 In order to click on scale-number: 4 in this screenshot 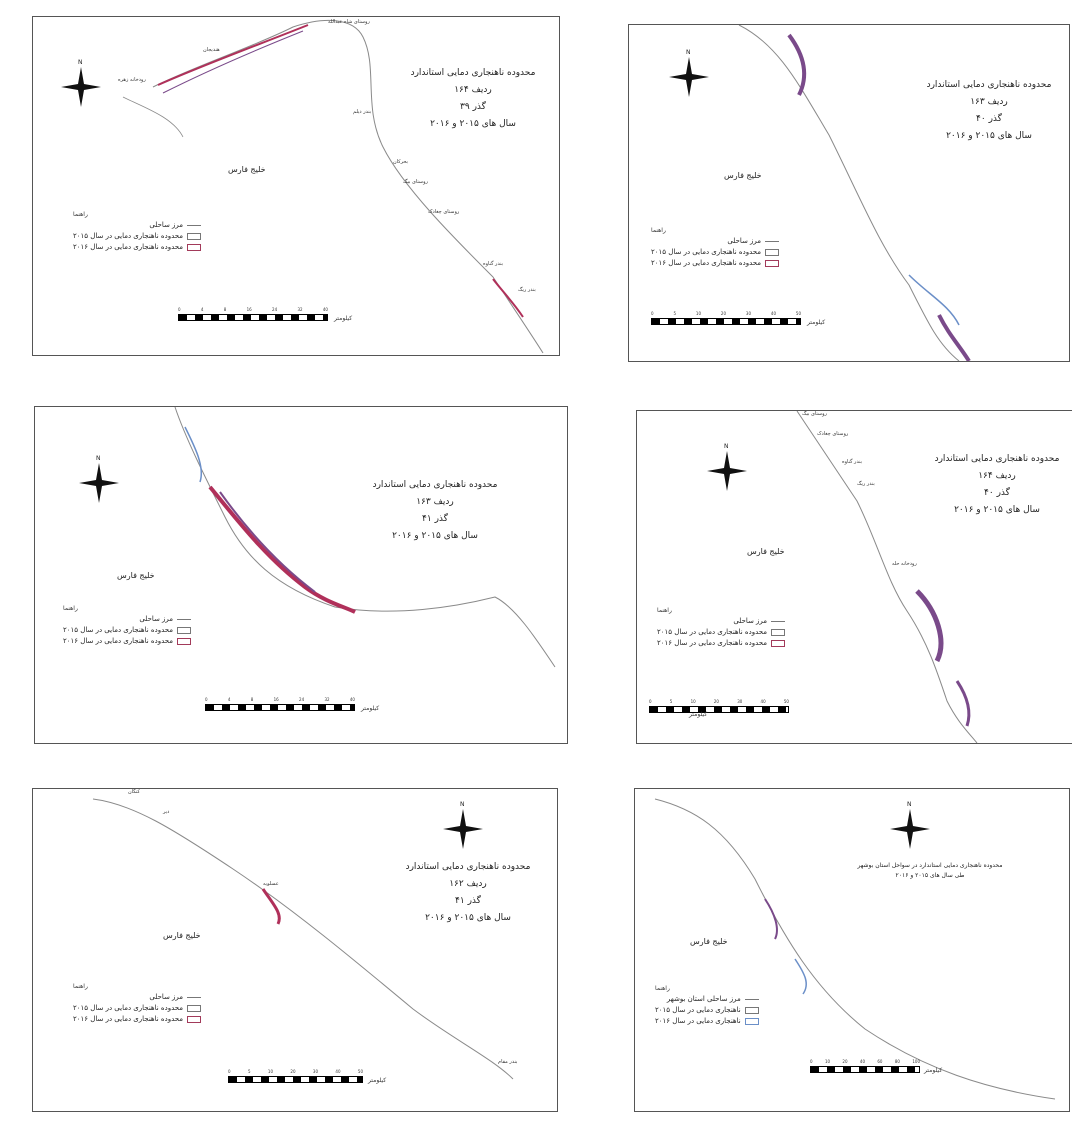, I will do `click(229, 699)`.